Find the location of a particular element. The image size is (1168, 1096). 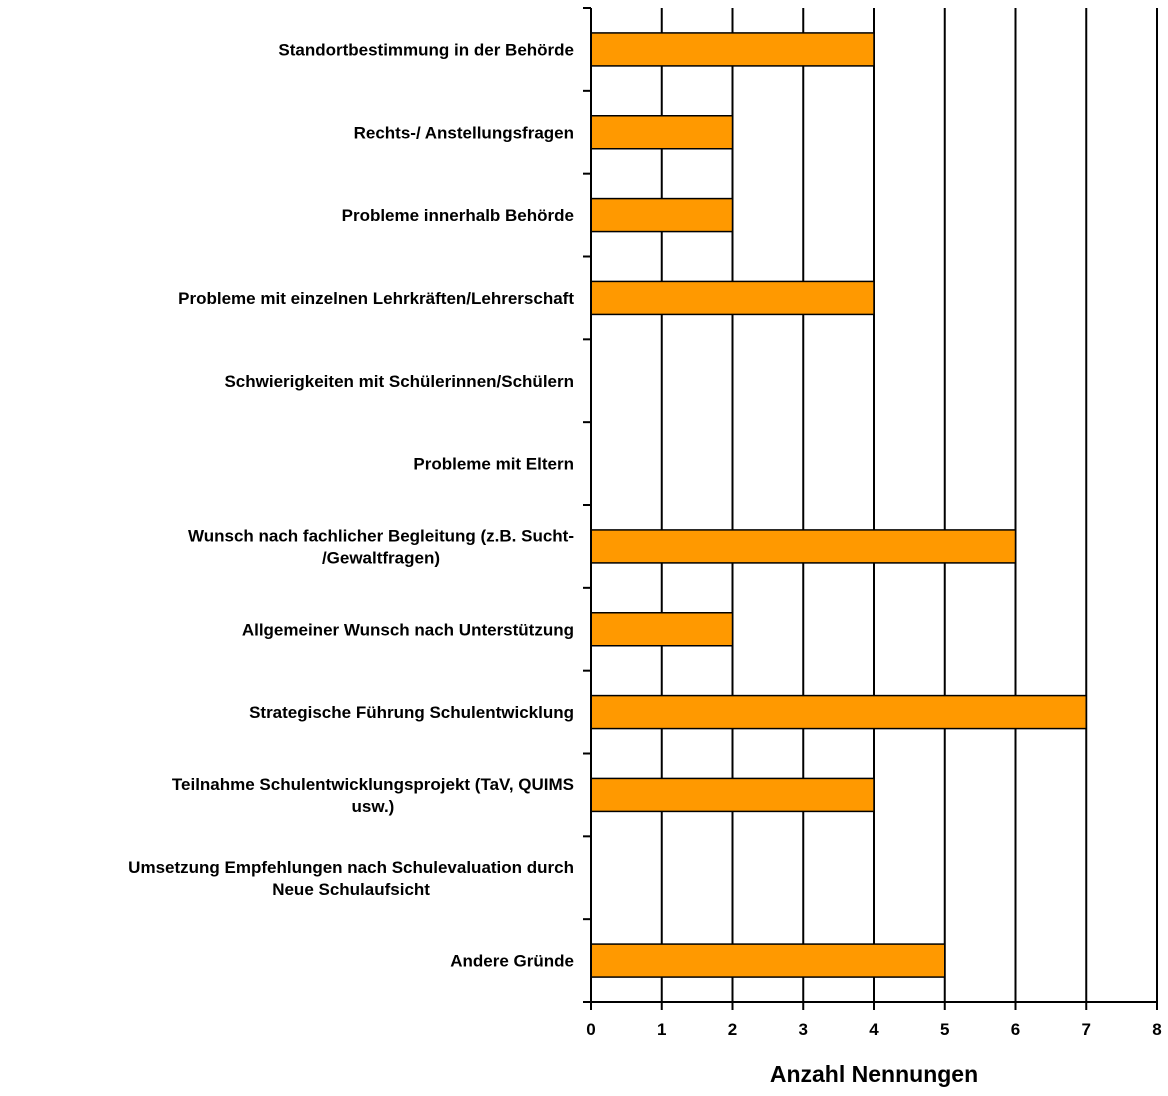

x-tick-label: 7 is located at coordinates (1086, 1029).